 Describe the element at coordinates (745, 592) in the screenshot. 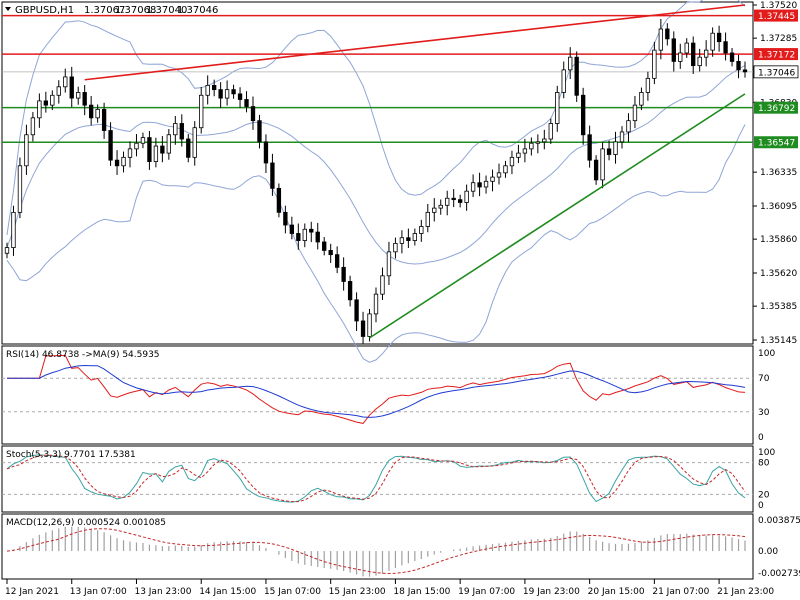

I see `time-tick-label: 21 Jan 23:00` at that location.